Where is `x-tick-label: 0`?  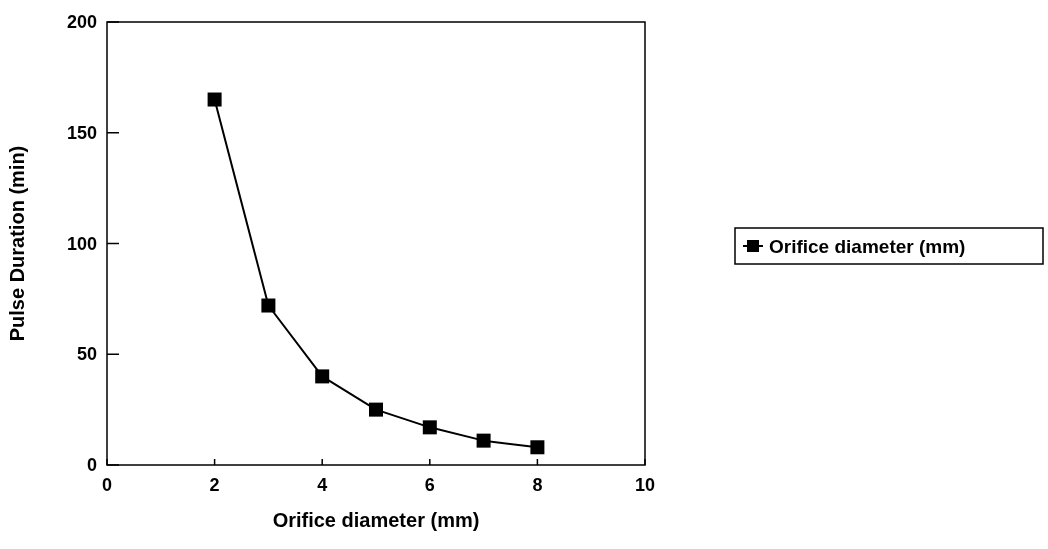
x-tick-label: 0 is located at coordinates (107, 485).